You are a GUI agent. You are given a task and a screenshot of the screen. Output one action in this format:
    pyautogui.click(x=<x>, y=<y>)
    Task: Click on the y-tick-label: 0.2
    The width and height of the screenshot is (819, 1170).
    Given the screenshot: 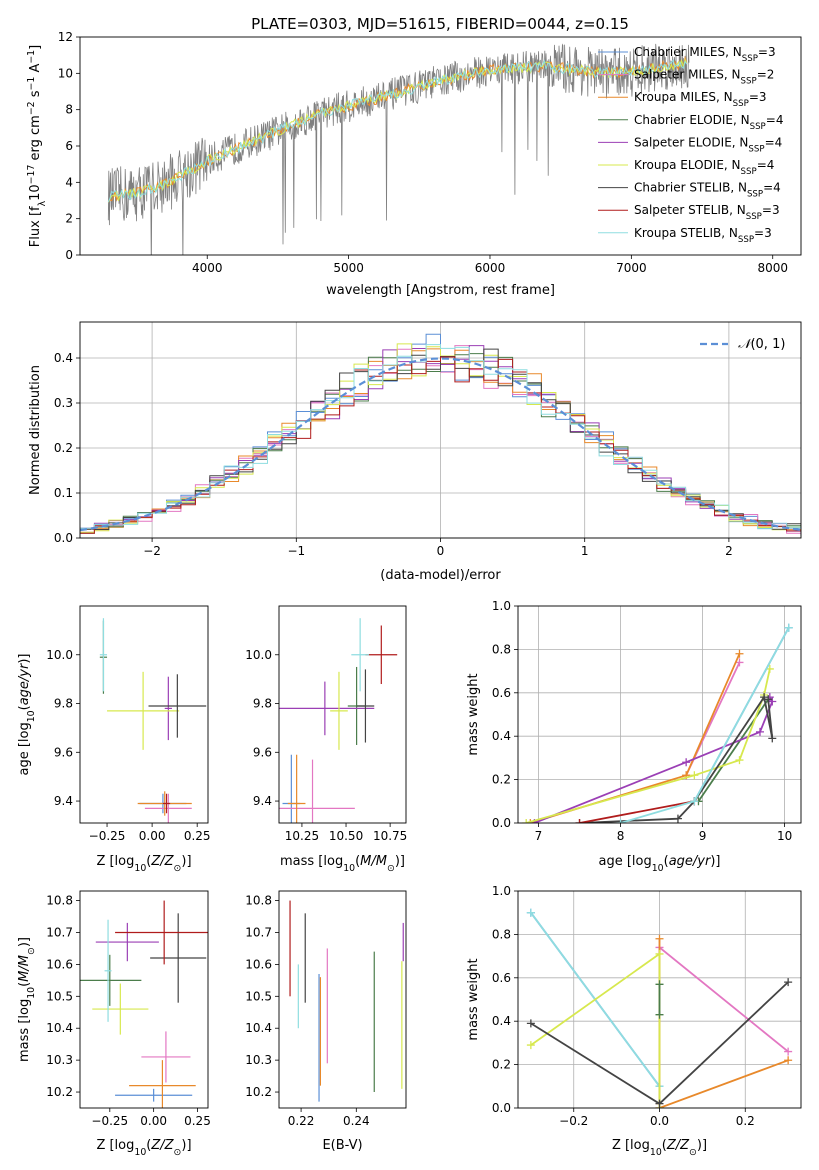 What is the action you would take?
    pyautogui.click(x=63, y=448)
    